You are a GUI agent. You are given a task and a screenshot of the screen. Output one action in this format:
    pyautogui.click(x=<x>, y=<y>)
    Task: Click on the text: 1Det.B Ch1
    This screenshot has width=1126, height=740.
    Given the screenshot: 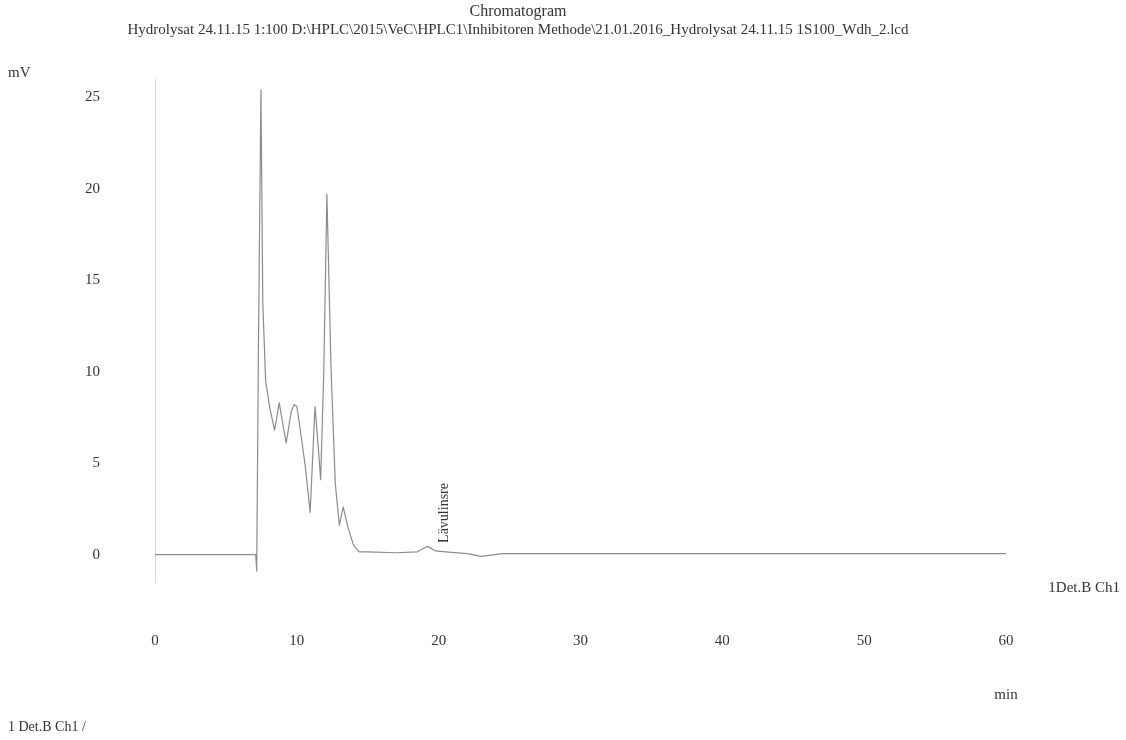 What is the action you would take?
    pyautogui.click(x=1084, y=586)
    